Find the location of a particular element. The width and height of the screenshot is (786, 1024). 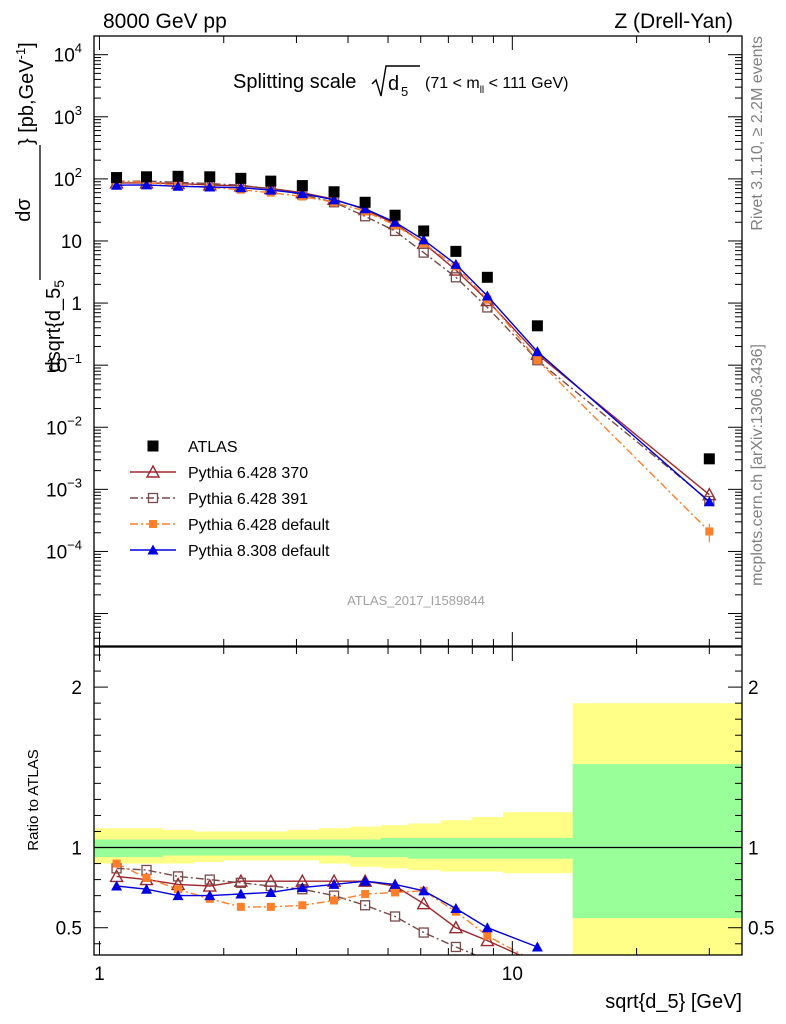

header-right-label: Z (Drell-Yan) is located at coordinates (673, 21).